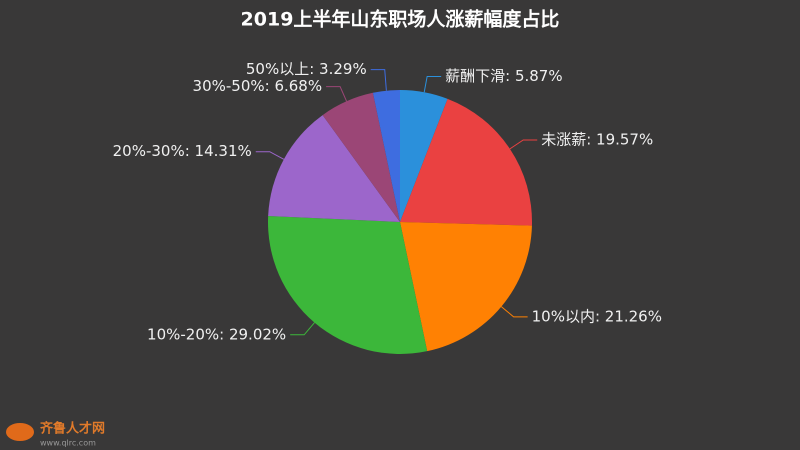 The image size is (800, 450). I want to click on watermark-logo, so click(20, 432).